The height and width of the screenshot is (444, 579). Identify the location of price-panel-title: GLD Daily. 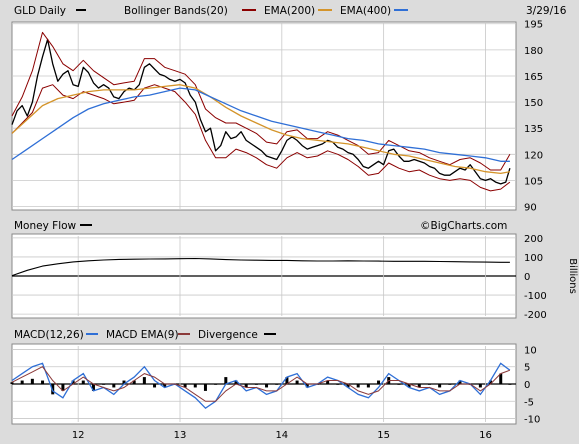
(40, 11).